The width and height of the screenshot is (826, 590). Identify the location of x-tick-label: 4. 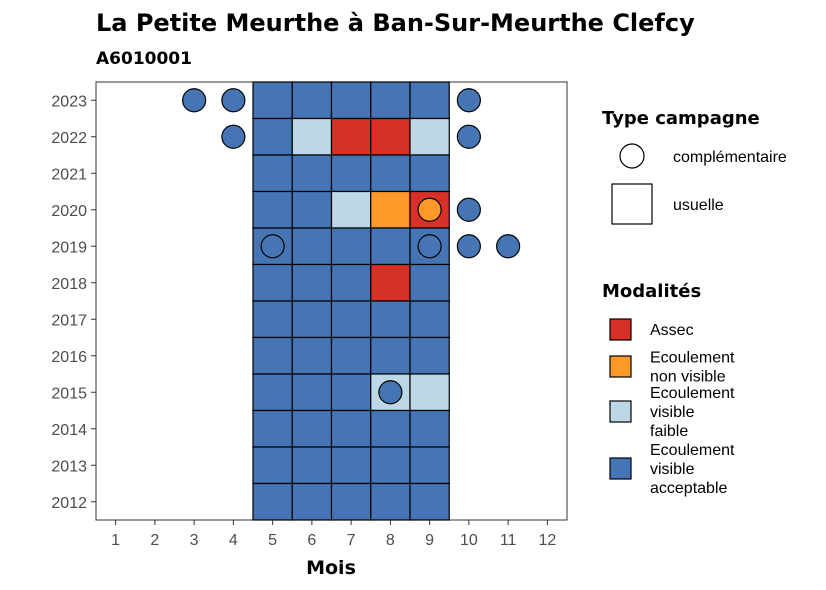
(233, 540).